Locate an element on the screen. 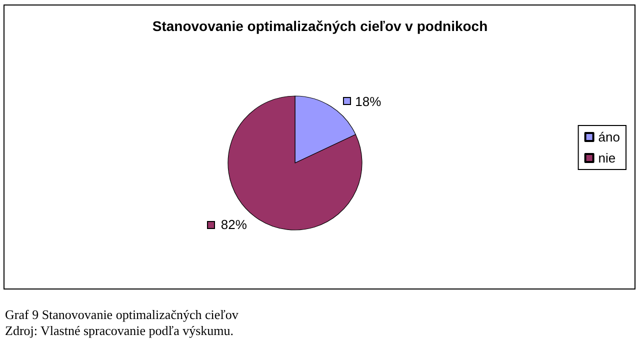  legend-label: áno is located at coordinates (609, 137).